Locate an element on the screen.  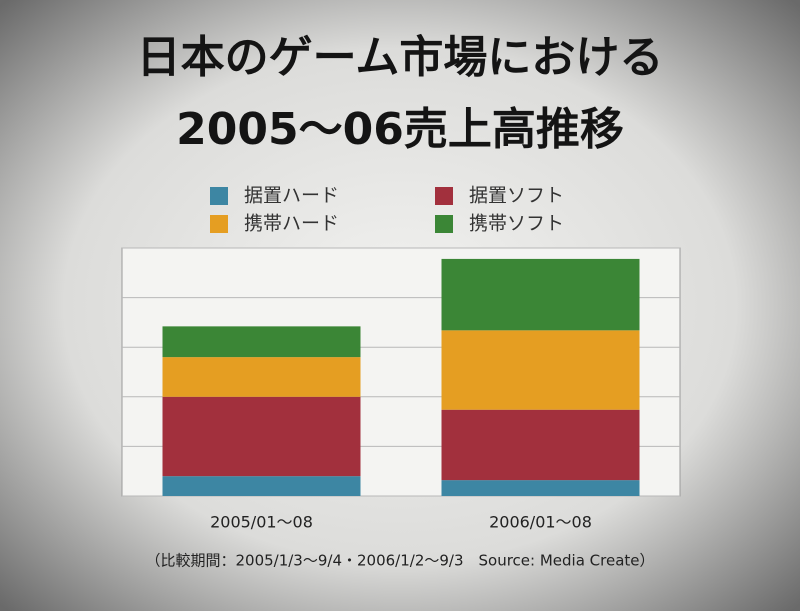
legend-label: 据置ハード is located at coordinates (291, 196).